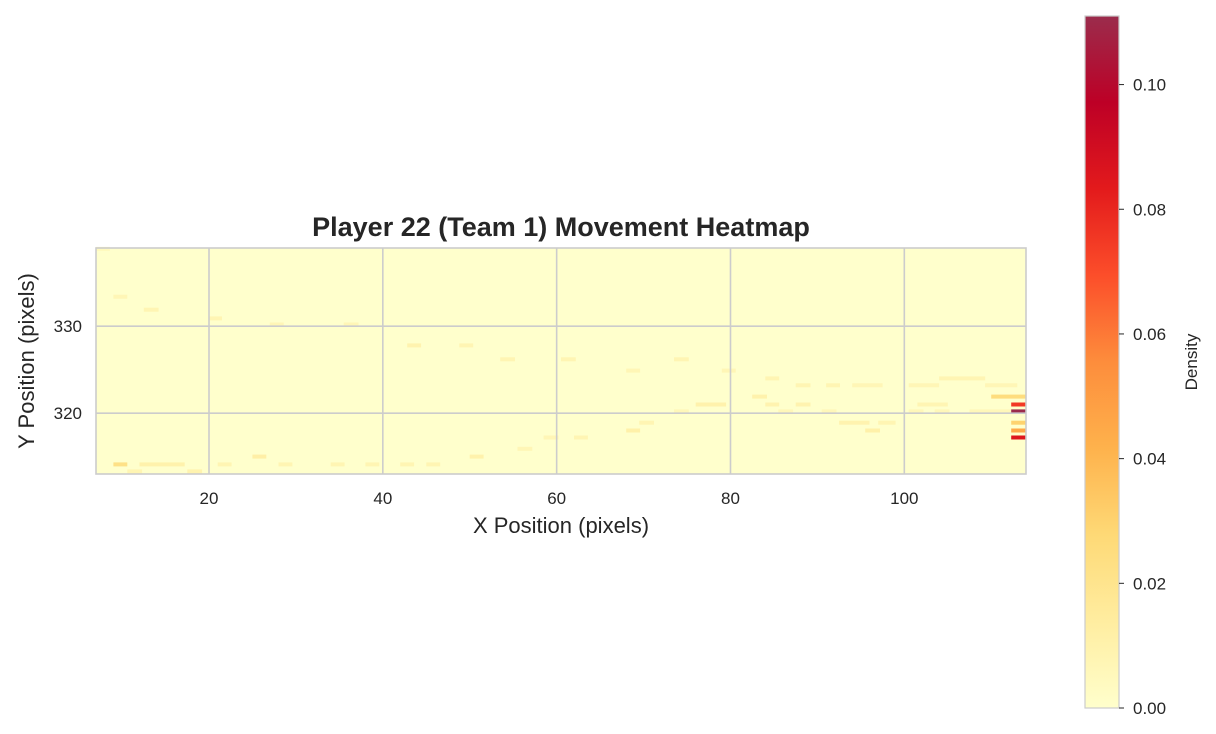 This screenshot has height=734, width=1216. What do you see at coordinates (68, 370) in the screenshot?
I see `y-axis-ticks: 320 330` at bounding box center [68, 370].